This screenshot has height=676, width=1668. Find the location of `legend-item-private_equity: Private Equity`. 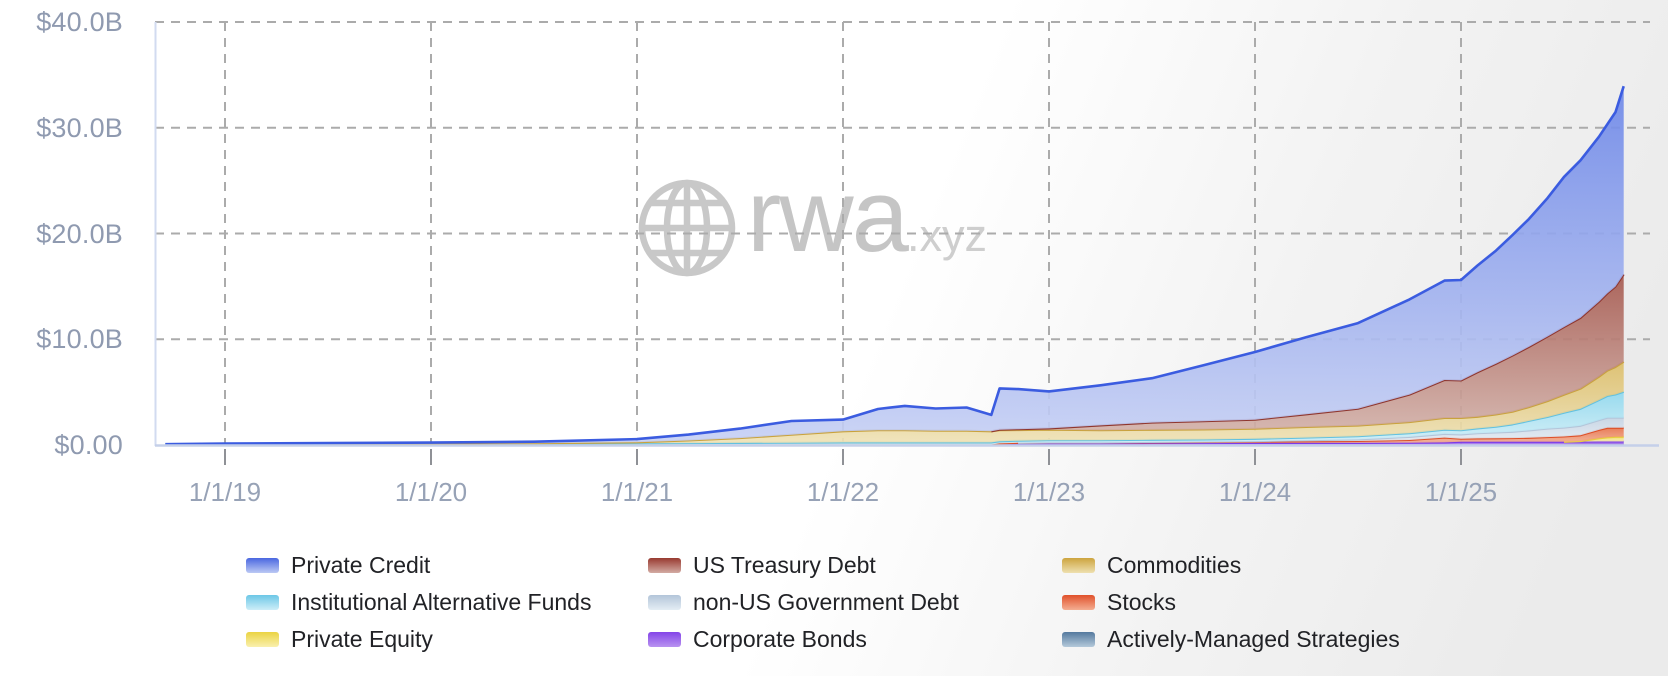

legend-item-private_equity: Private Equity is located at coordinates (418, 639).